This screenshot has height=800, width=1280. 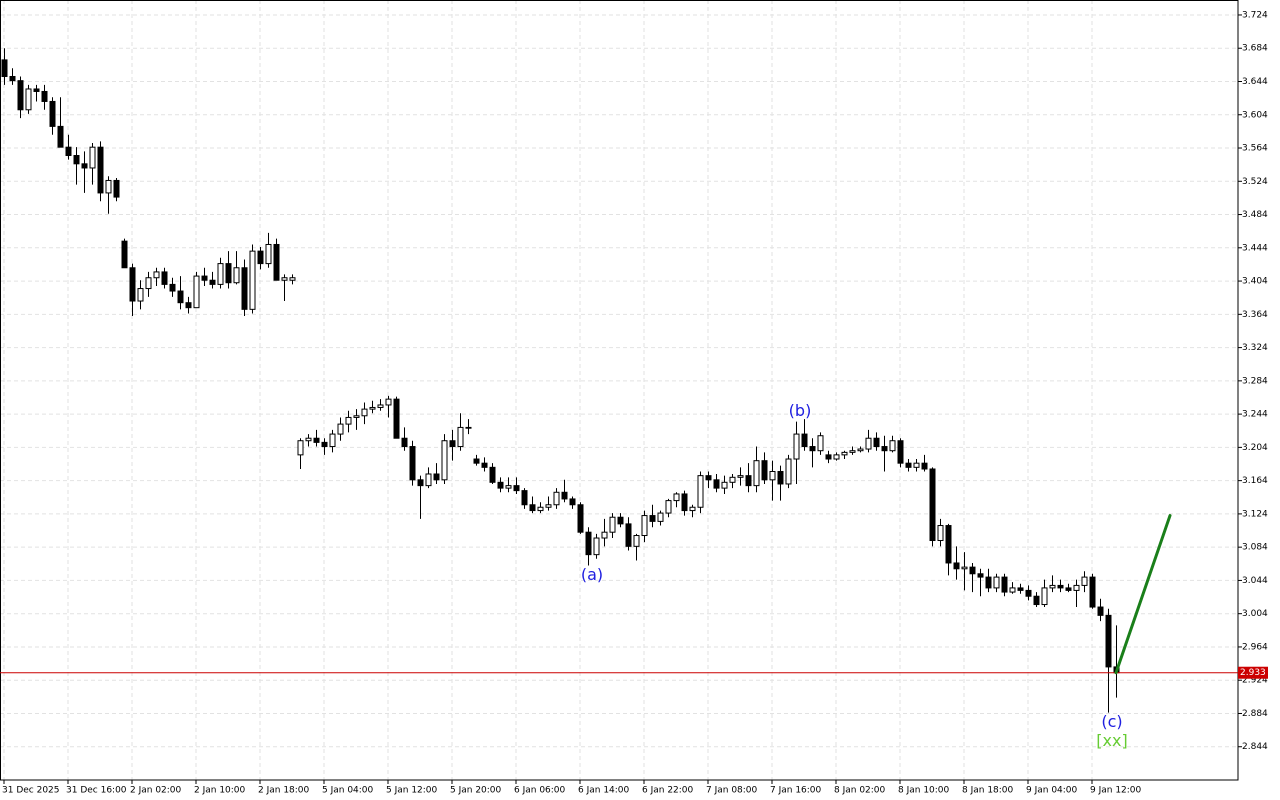 What do you see at coordinates (1255, 282) in the screenshot?
I see `y-tick-label: 3.404` at bounding box center [1255, 282].